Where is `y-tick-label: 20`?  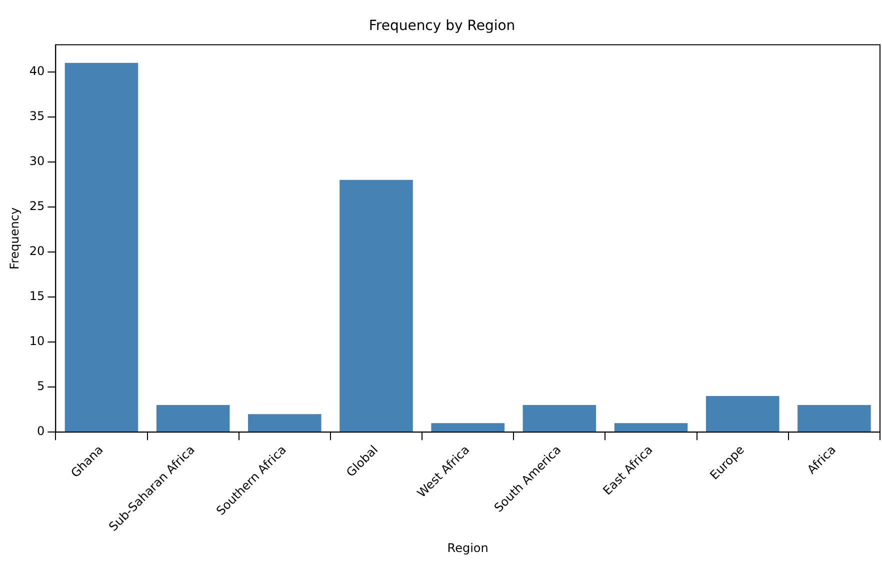
y-tick-label: 20 is located at coordinates (37, 251).